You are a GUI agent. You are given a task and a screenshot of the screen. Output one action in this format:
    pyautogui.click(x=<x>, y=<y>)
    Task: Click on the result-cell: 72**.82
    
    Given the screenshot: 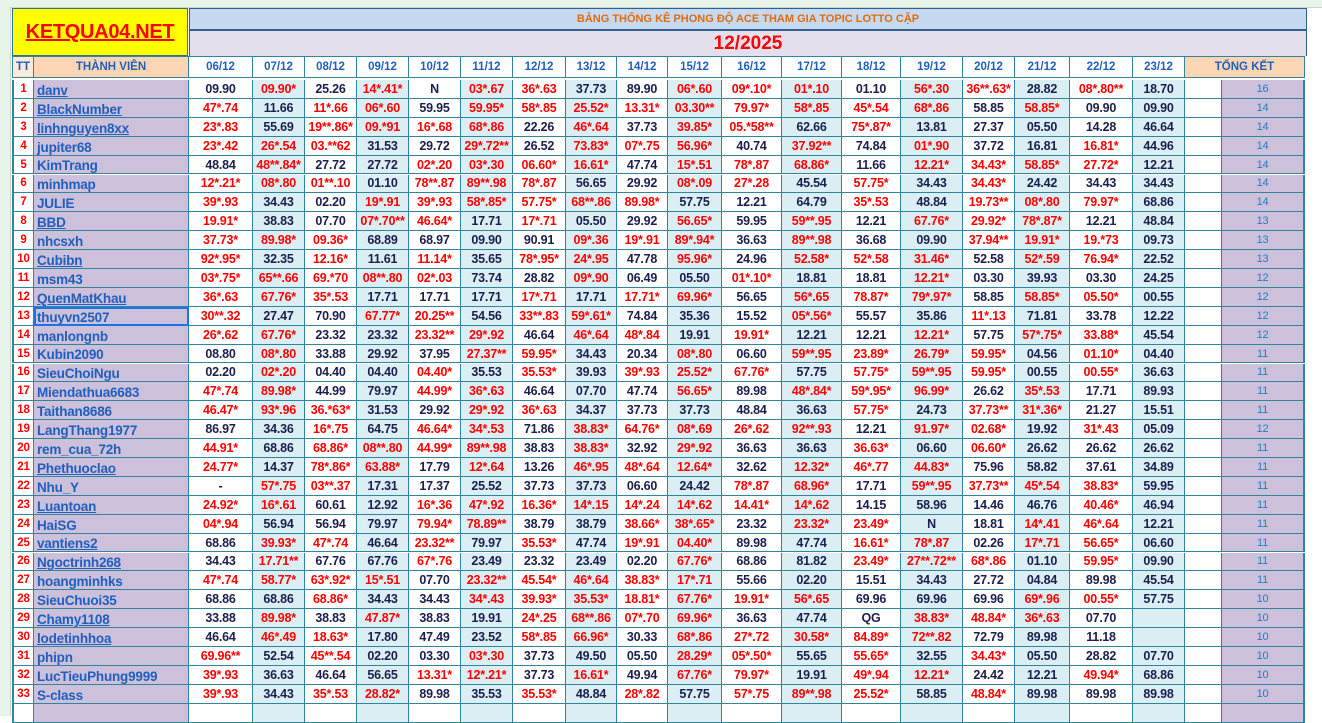 What is the action you would take?
    pyautogui.click(x=932, y=637)
    